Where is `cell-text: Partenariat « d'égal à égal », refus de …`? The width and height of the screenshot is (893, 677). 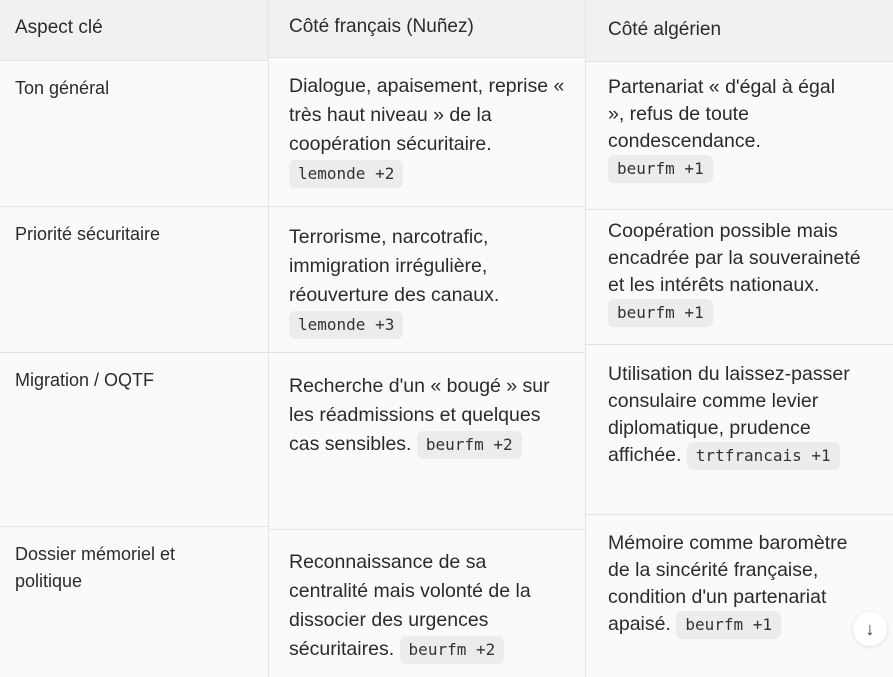
cell-text: Partenariat « d'égal à égal », refus de … is located at coordinates (722, 114).